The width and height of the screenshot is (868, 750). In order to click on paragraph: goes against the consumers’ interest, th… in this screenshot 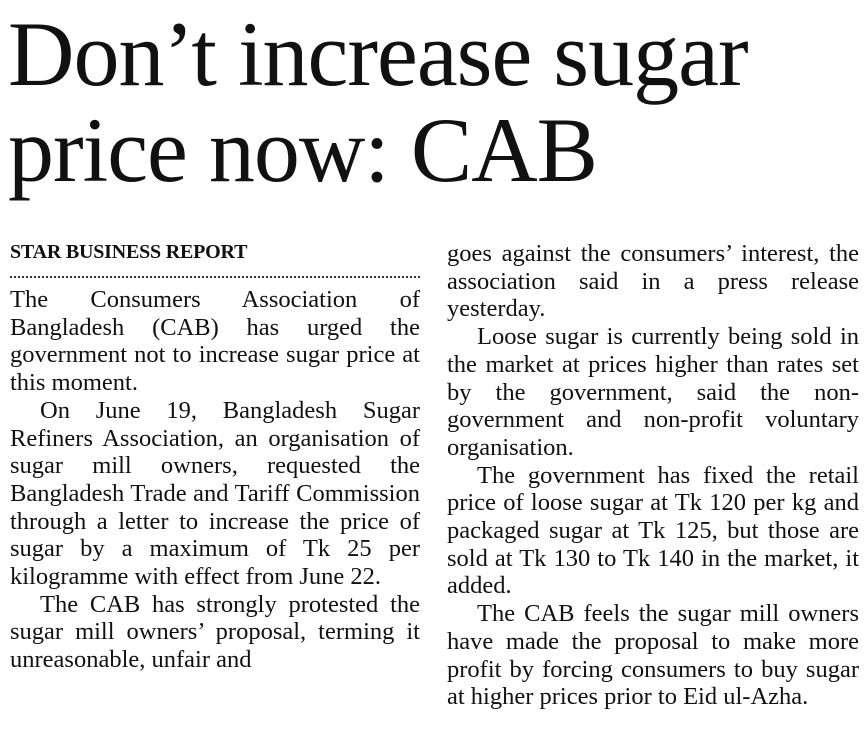, I will do `click(653, 281)`.